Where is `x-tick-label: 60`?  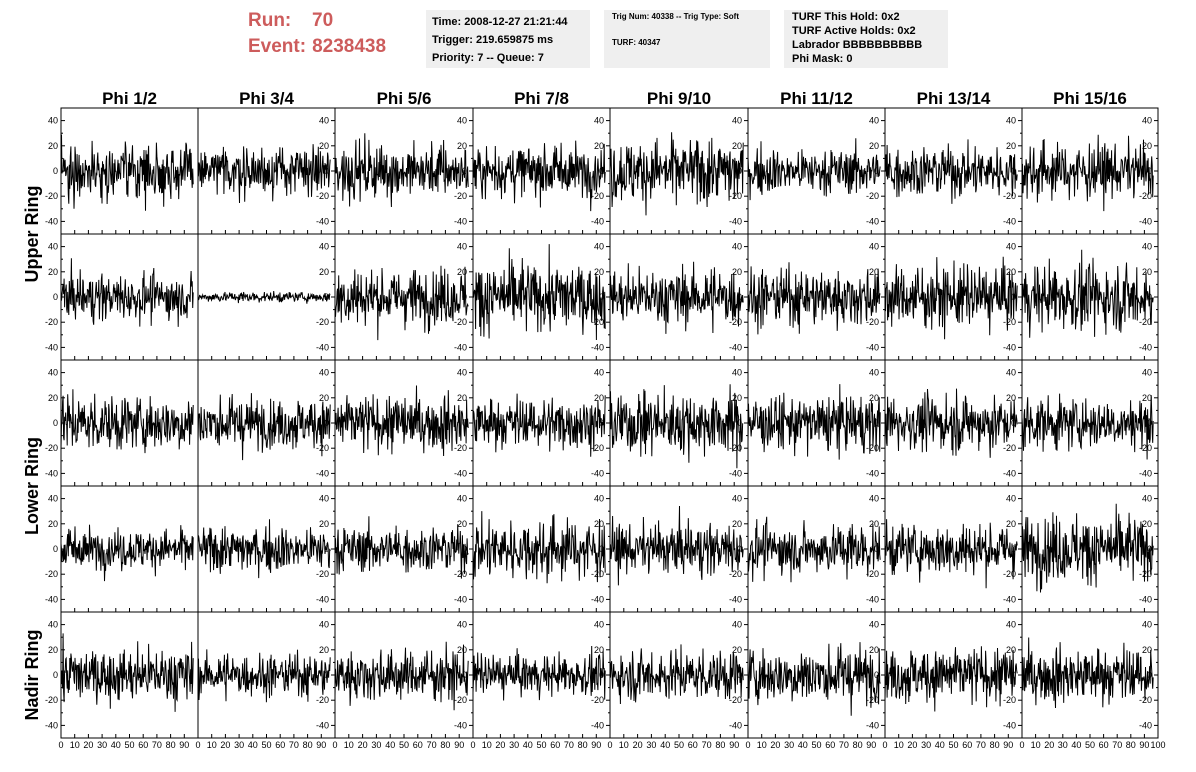
x-tick-label: 60 is located at coordinates (143, 745).